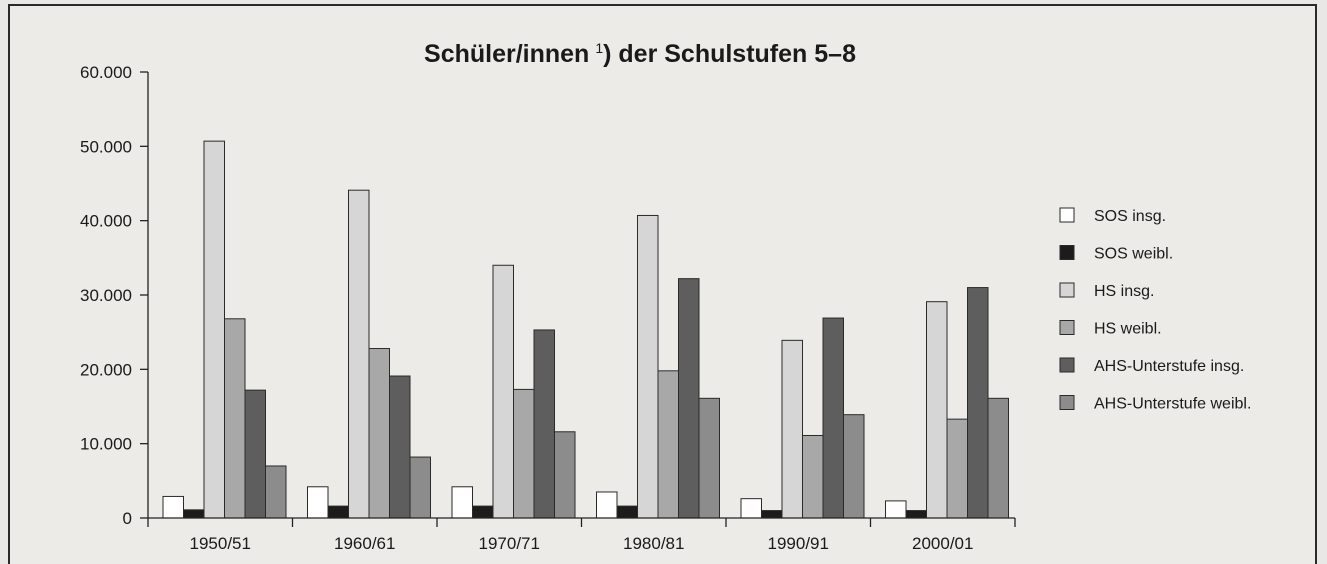  I want to click on legend-label: SOS weibl., so click(1133, 254).